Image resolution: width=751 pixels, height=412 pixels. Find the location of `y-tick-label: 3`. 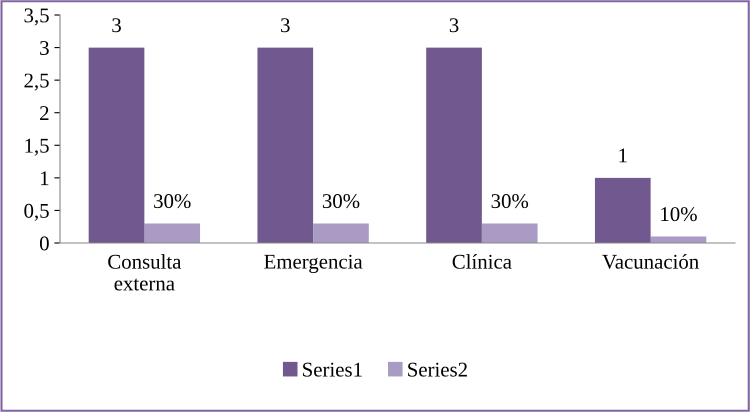

y-tick-label: 3 is located at coordinates (44, 48).